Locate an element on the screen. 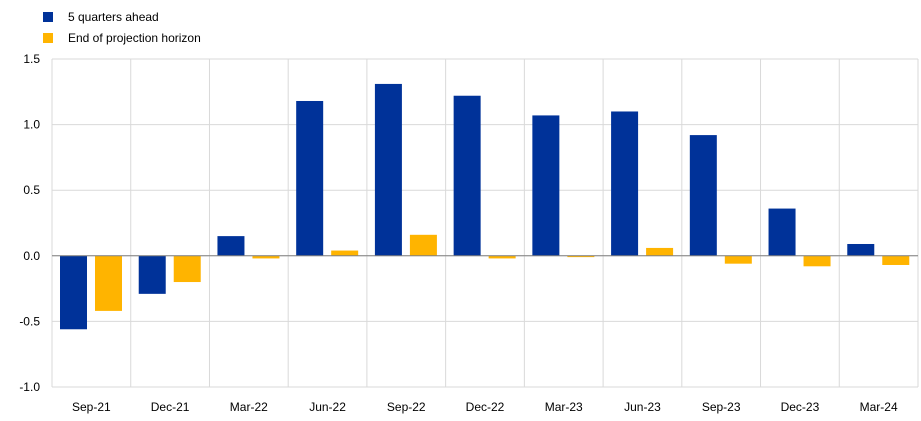 This screenshot has width=921, height=421. y-tick-label-0-5: 0.5 is located at coordinates (31, 190).